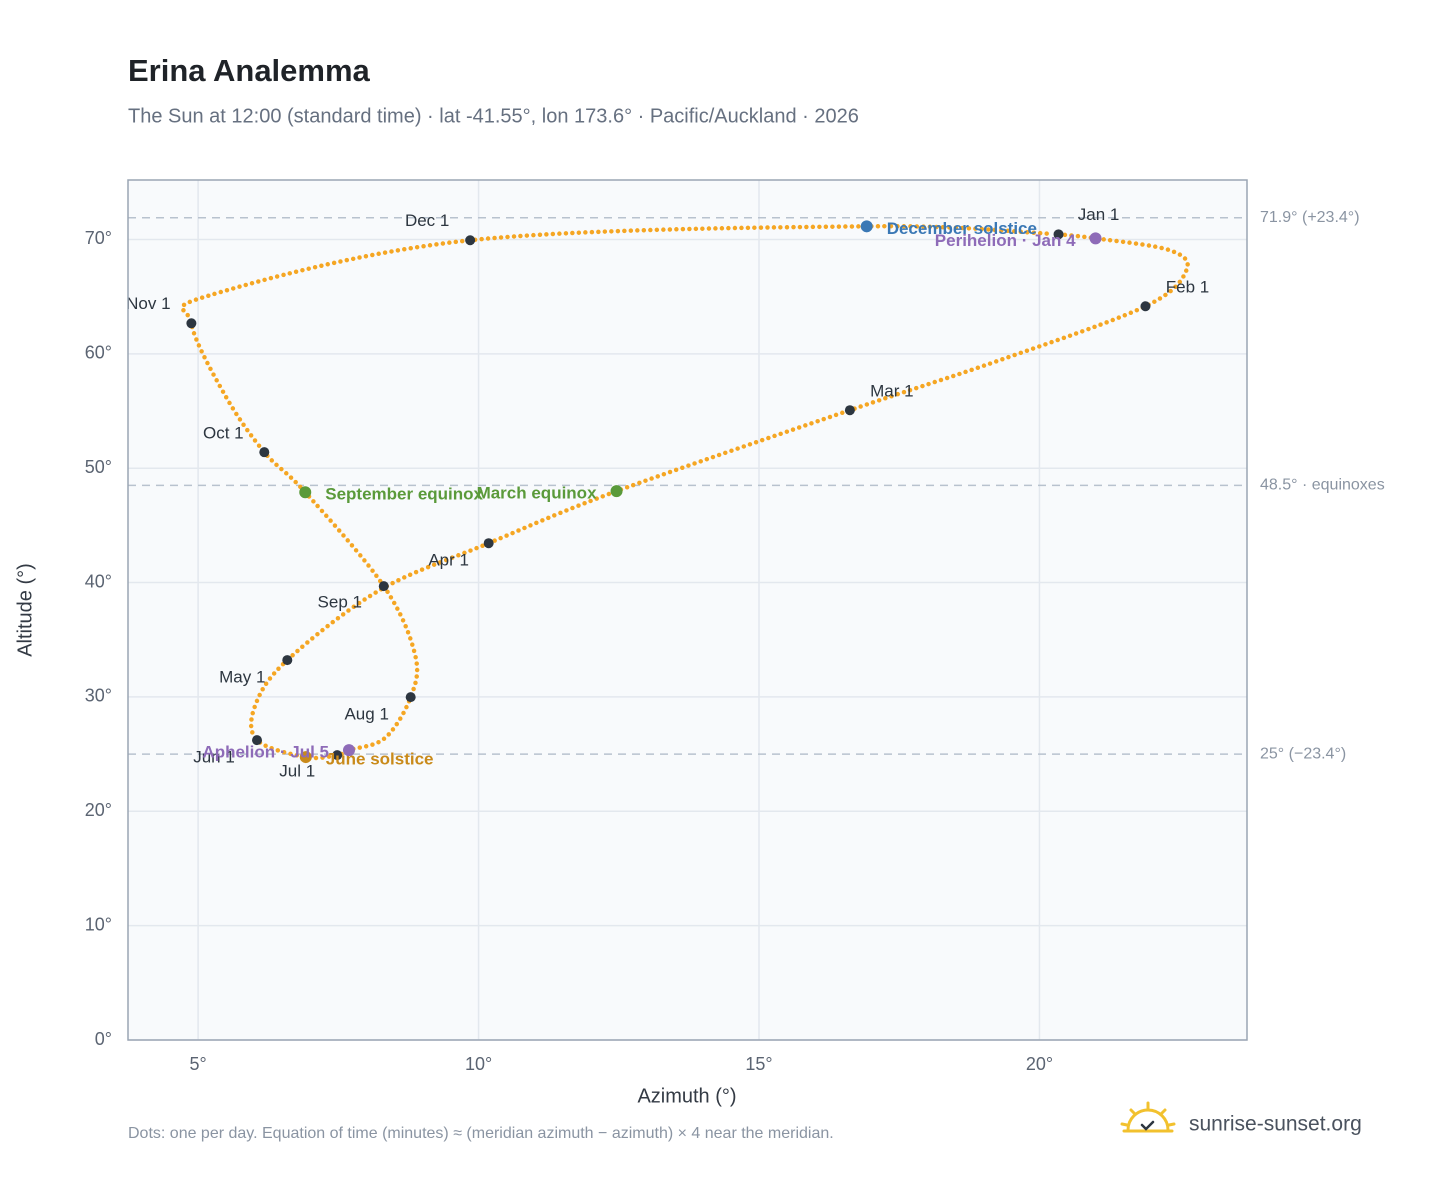  I want to click on y-tick-label: 30°, so click(98, 696).